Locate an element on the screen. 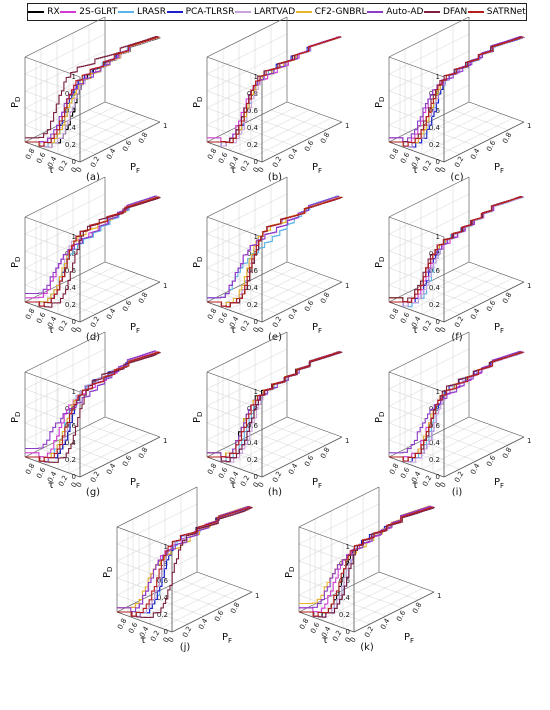 This screenshot has height=710, width=550. legend-swatch is located at coordinates (303, 12).